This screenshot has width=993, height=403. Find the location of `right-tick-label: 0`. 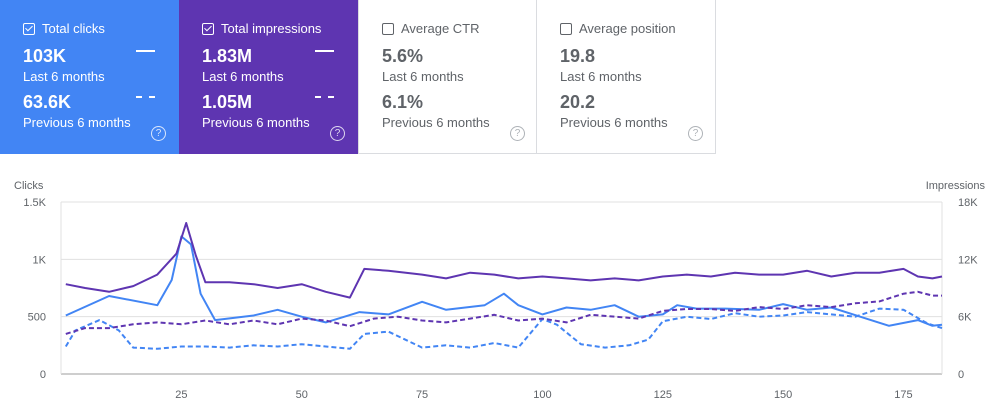

right-tick-label: 0 is located at coordinates (961, 375).